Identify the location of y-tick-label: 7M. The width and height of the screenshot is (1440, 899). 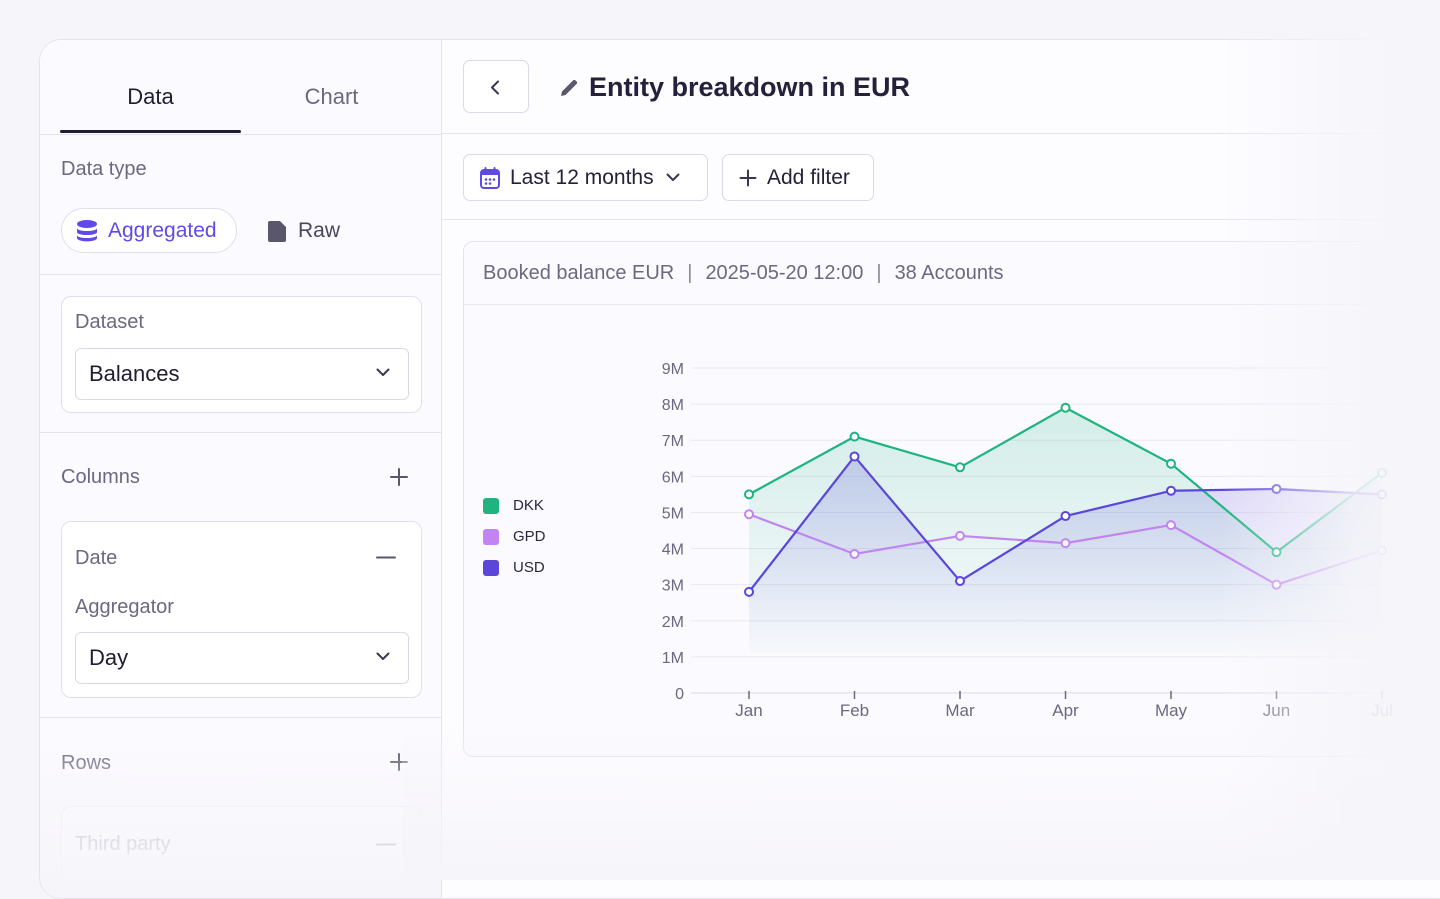
(673, 441).